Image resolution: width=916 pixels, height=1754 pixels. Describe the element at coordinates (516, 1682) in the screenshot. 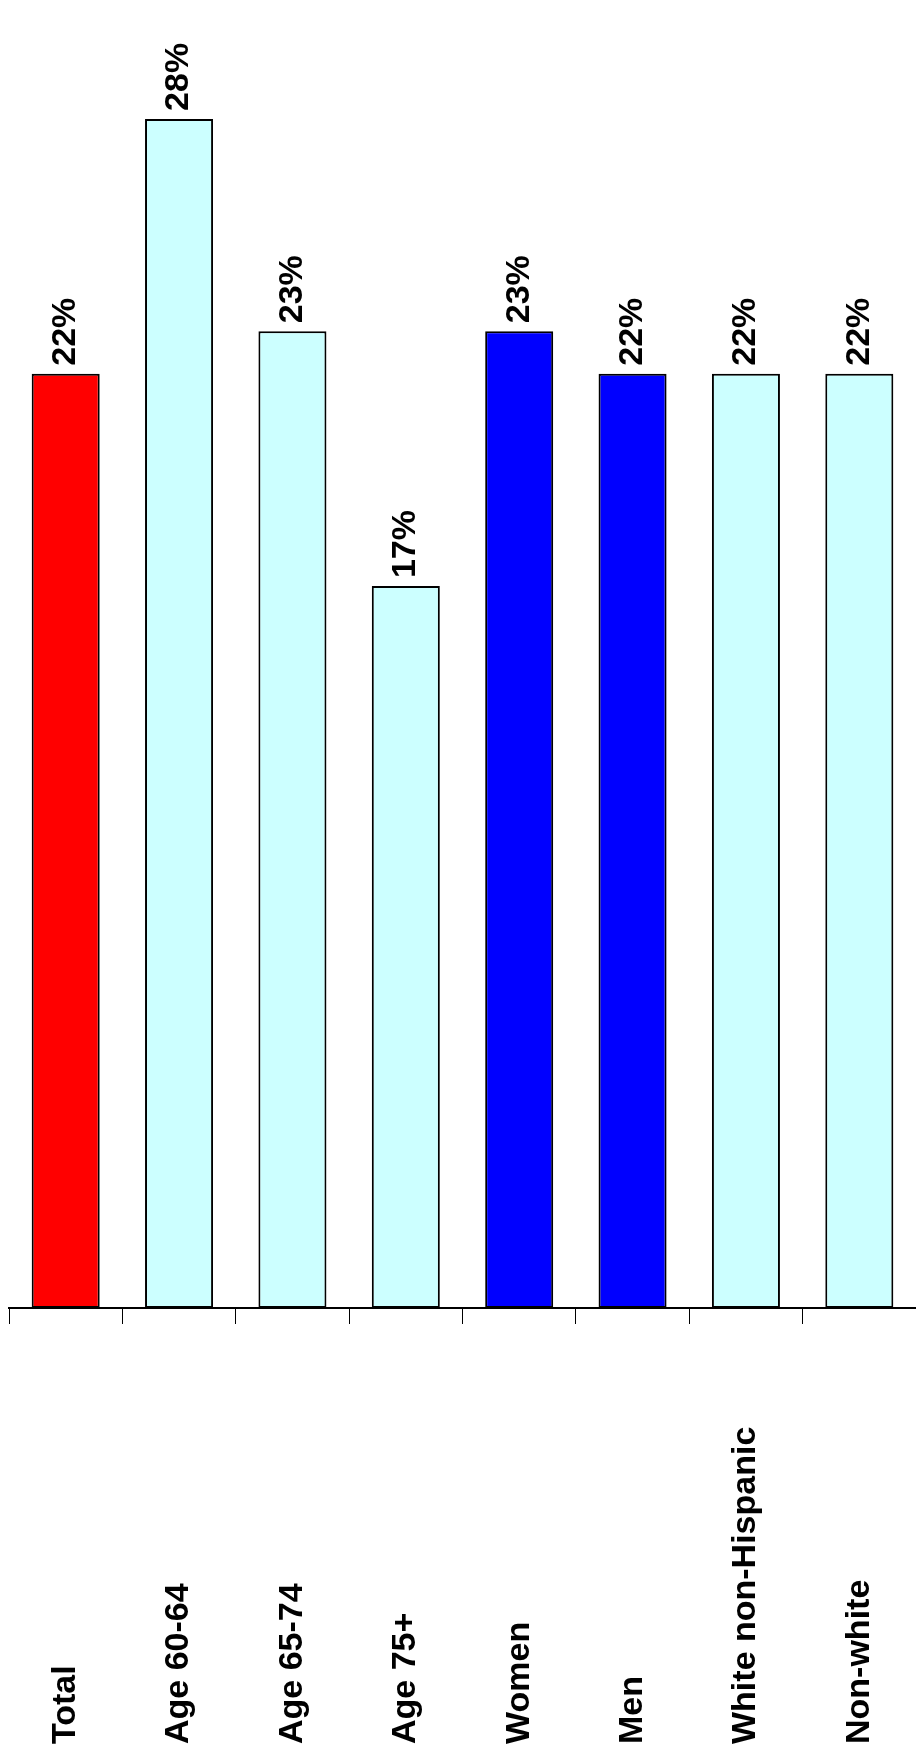

I see `x-tick-label: Women` at that location.